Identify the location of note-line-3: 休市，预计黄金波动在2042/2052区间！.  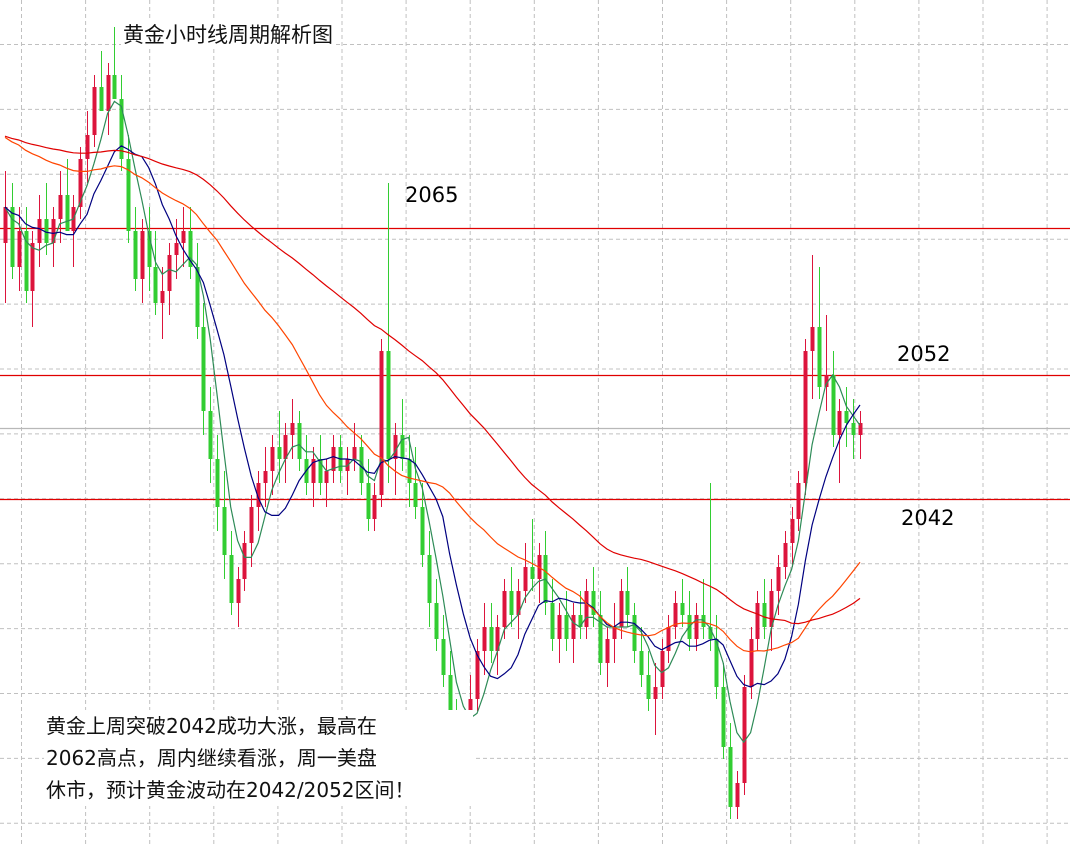
(230, 790).